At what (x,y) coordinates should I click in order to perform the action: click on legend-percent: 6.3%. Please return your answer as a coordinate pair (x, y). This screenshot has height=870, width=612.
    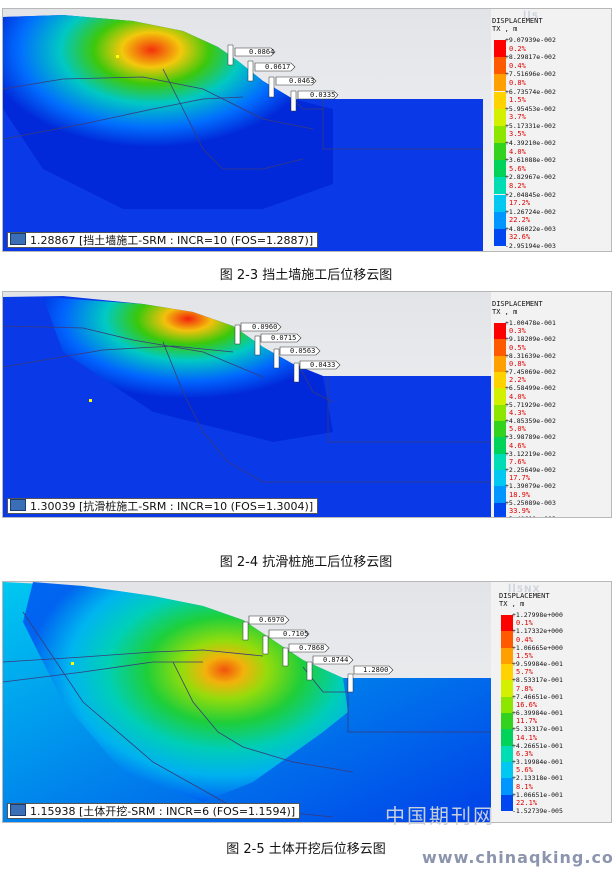
    Looking at the image, I should click on (524, 753).